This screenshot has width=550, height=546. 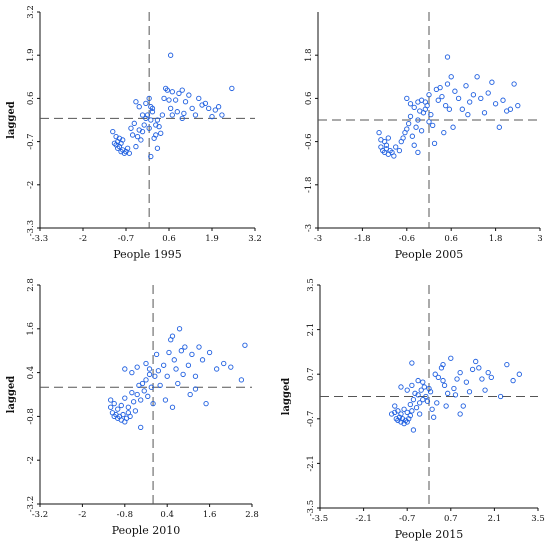 What do you see at coordinates (311, 374) in the screenshot?
I see `y-tick-label: 0.7` at bounding box center [311, 374].